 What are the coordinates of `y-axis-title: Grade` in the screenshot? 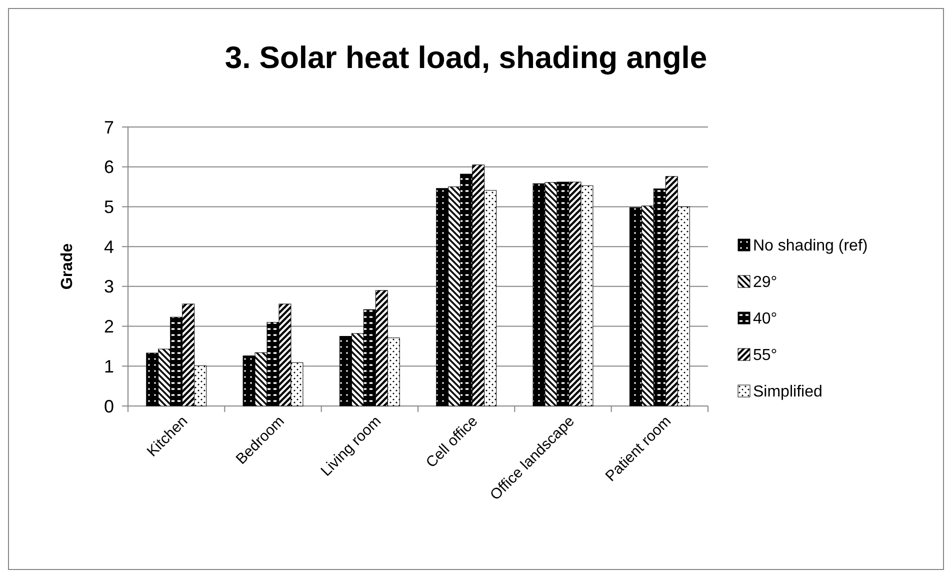 It's located at (67, 266).